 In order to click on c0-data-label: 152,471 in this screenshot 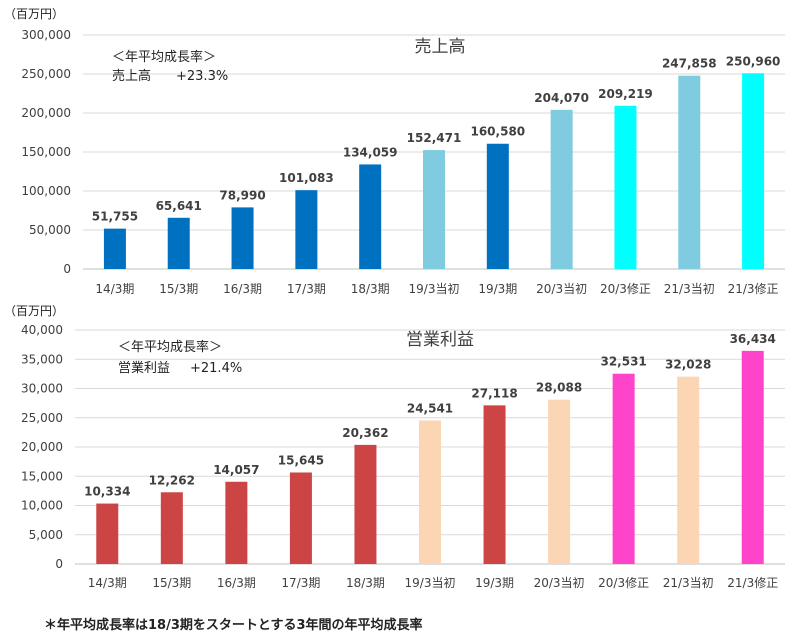, I will do `click(434, 138)`.